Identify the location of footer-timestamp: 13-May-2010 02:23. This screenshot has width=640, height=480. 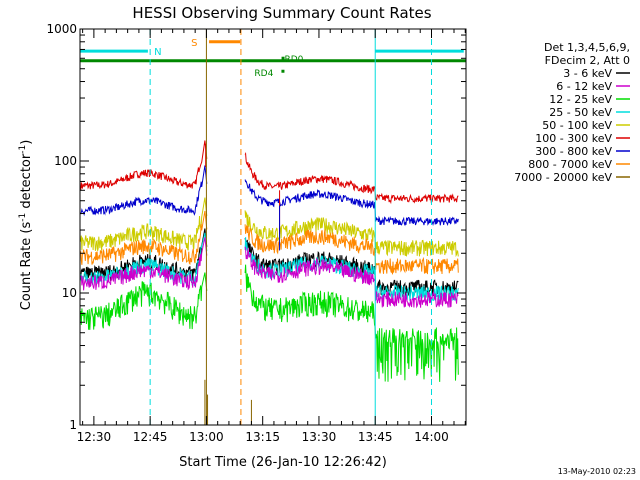
(597, 471).